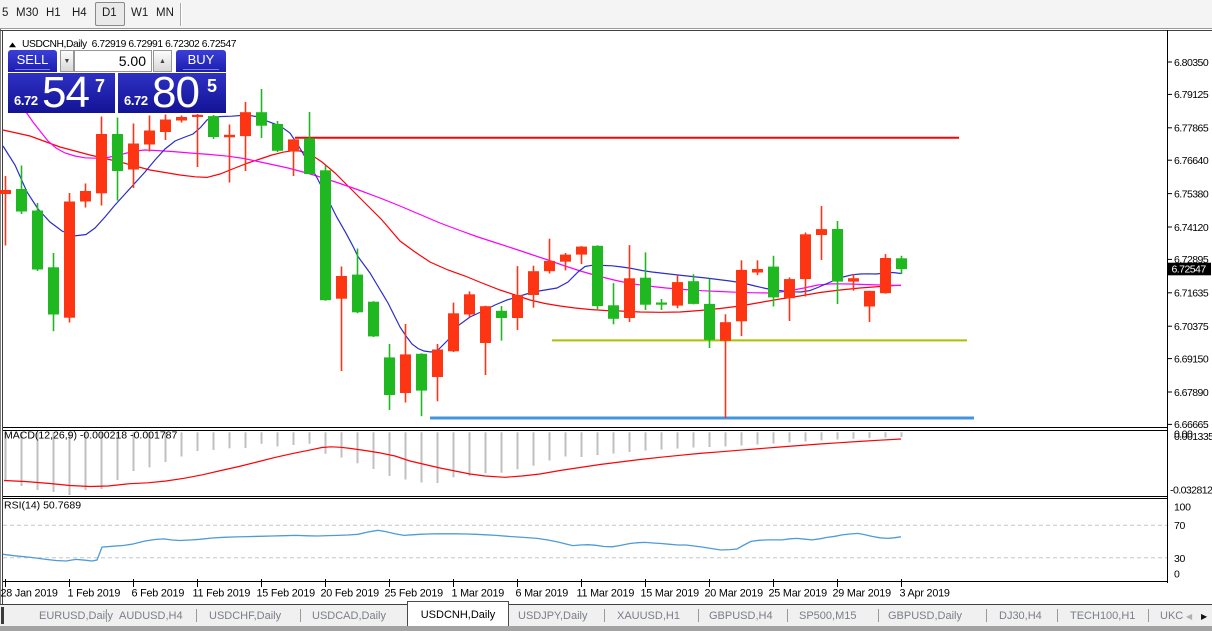 Image resolution: width=1212 pixels, height=631 pixels. Describe the element at coordinates (1191, 491) in the screenshot. I see `svg-text: -0.032812` at that location.